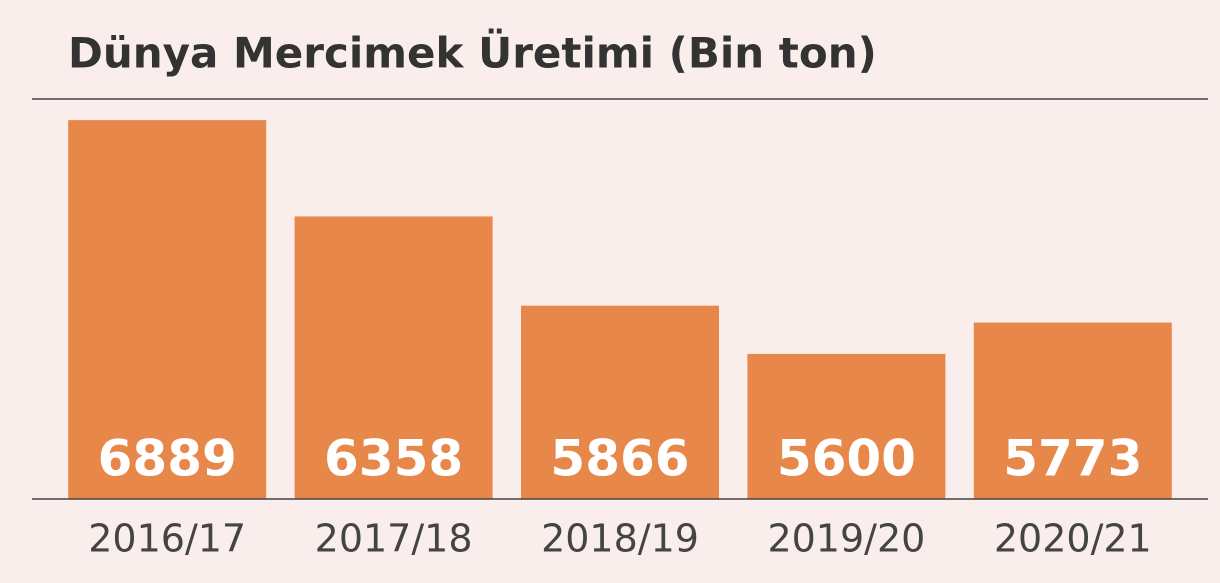  What do you see at coordinates (620, 539) in the screenshot?
I see `x-tick-label: 2018/19` at bounding box center [620, 539].